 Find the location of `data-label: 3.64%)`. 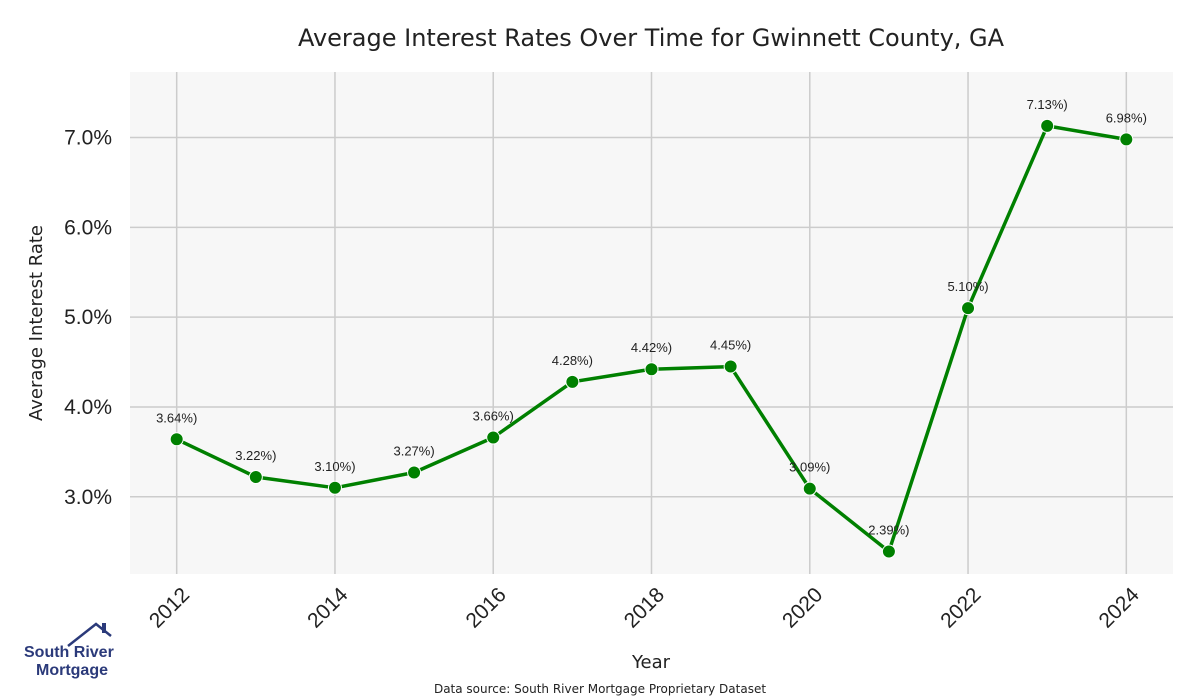

data-label: 3.64%) is located at coordinates (176, 417).